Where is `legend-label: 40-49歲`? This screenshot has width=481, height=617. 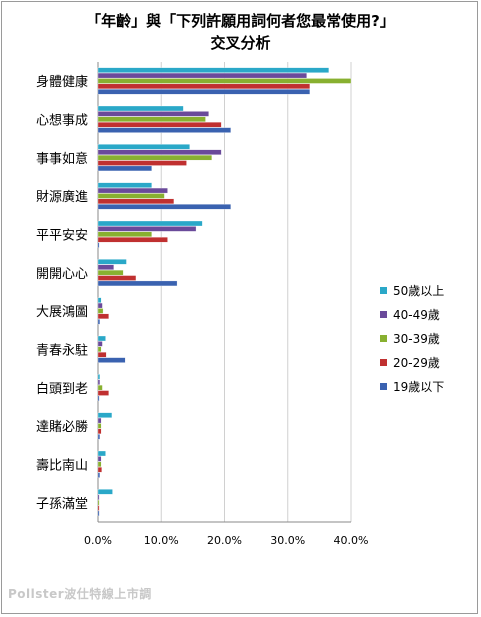 legend-label: 40-49歲 is located at coordinates (416, 314).